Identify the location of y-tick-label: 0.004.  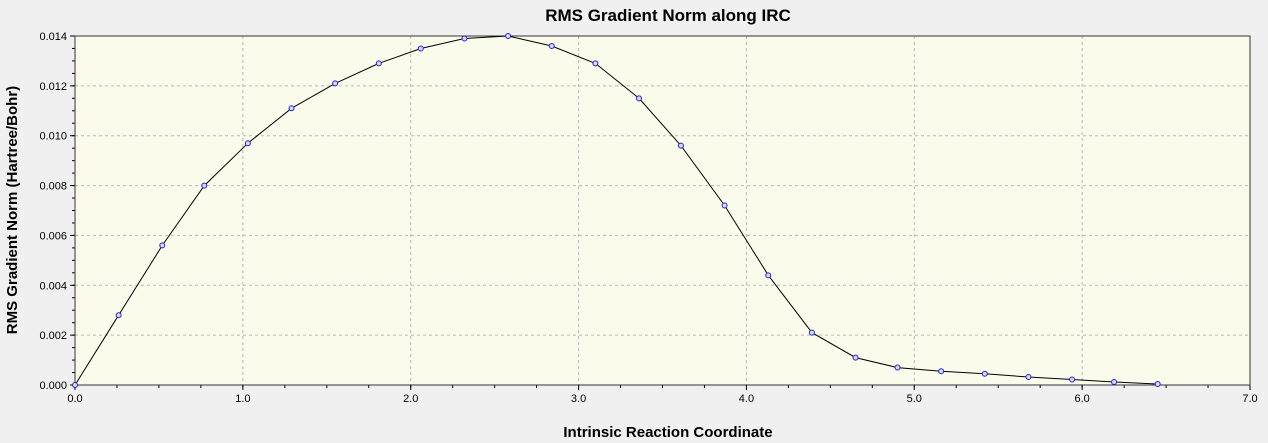
(53, 286).